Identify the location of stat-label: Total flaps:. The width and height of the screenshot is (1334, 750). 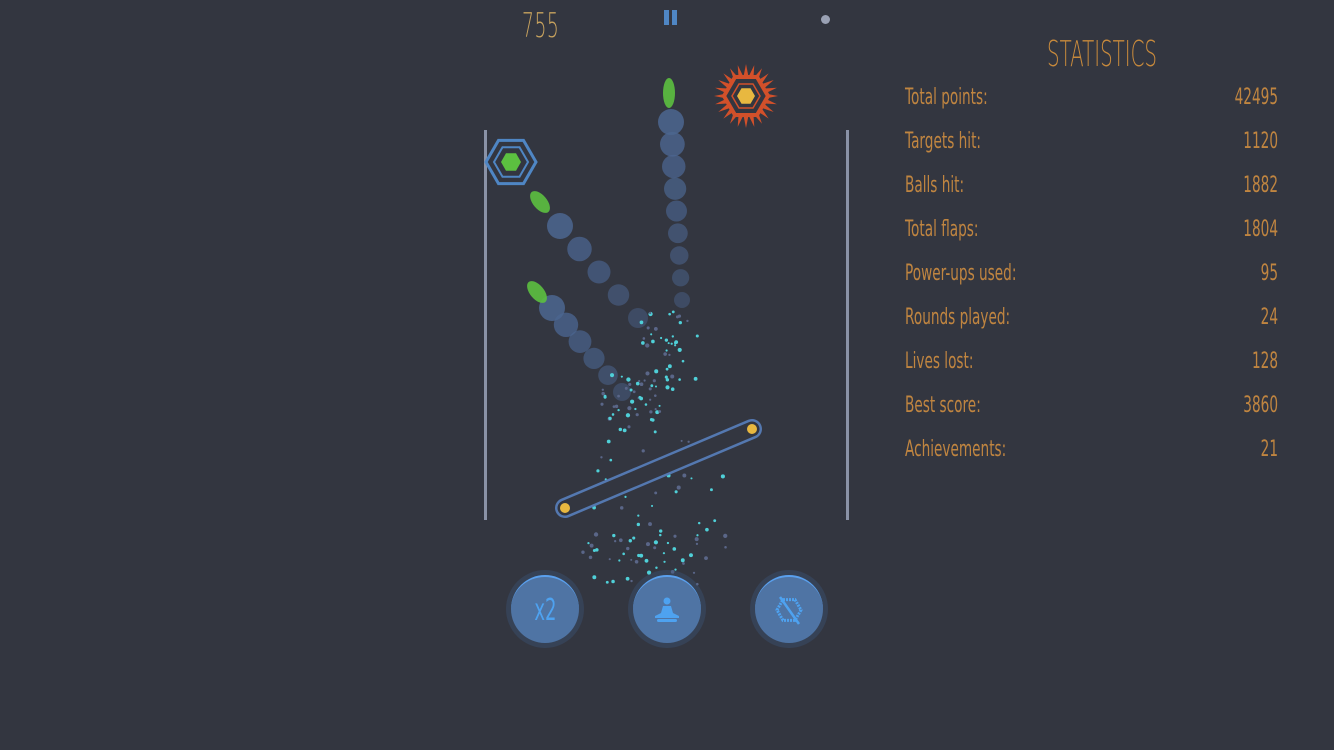
(942, 229).